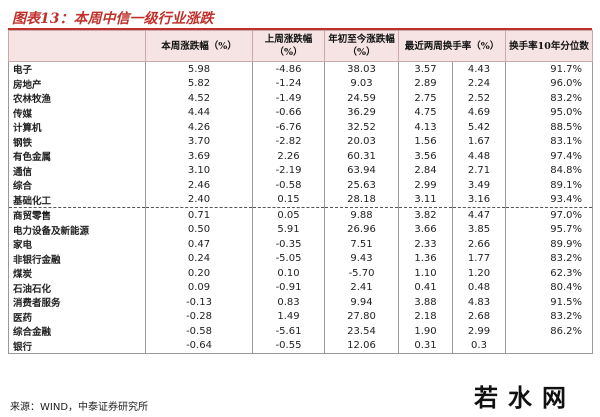 The width and height of the screenshot is (600, 417). Describe the element at coordinates (77, 141) in the screenshot. I see `cell-industry: 钢铁` at that location.